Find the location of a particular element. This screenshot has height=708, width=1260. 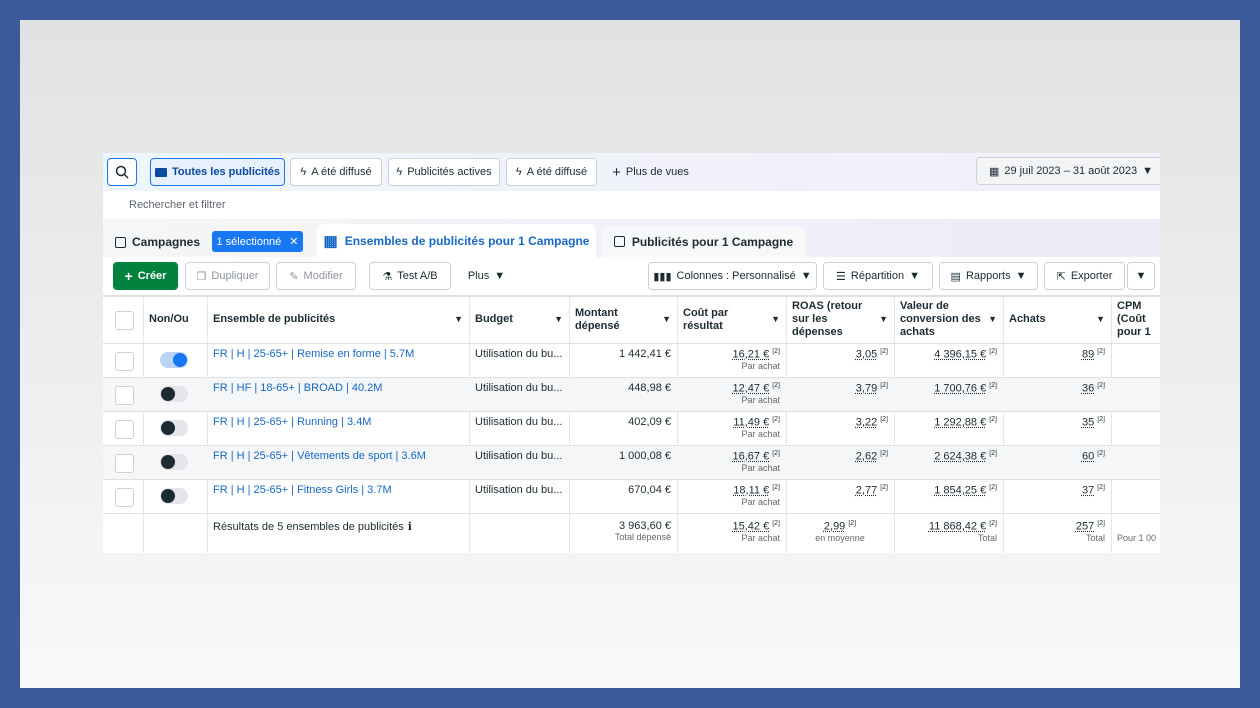

spent-text: 448,98 € is located at coordinates (649, 388).